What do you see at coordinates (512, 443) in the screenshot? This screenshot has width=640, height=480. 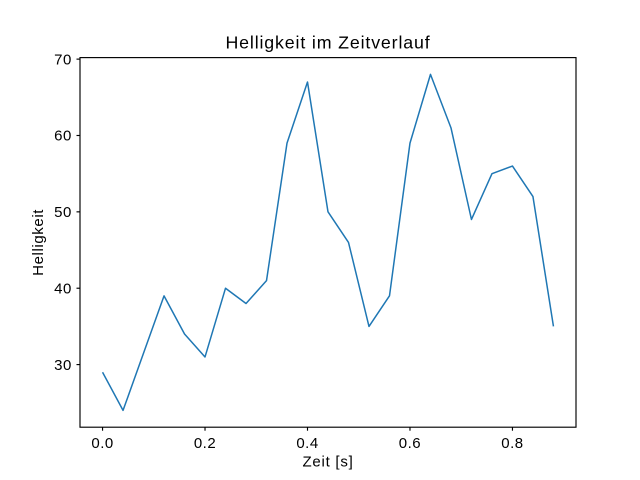 I see `svg-text: 0.8` at bounding box center [512, 443].